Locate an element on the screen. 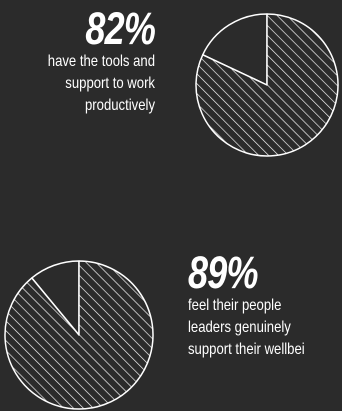 Image resolution: width=342 pixels, height=411 pixels. pie-slice-remaining is located at coordinates (235, 49).